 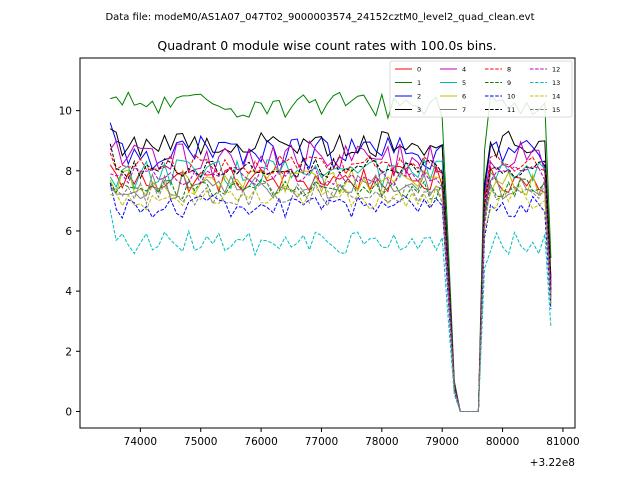 I want to click on x-tick-label: 75000, so click(x=200, y=442).